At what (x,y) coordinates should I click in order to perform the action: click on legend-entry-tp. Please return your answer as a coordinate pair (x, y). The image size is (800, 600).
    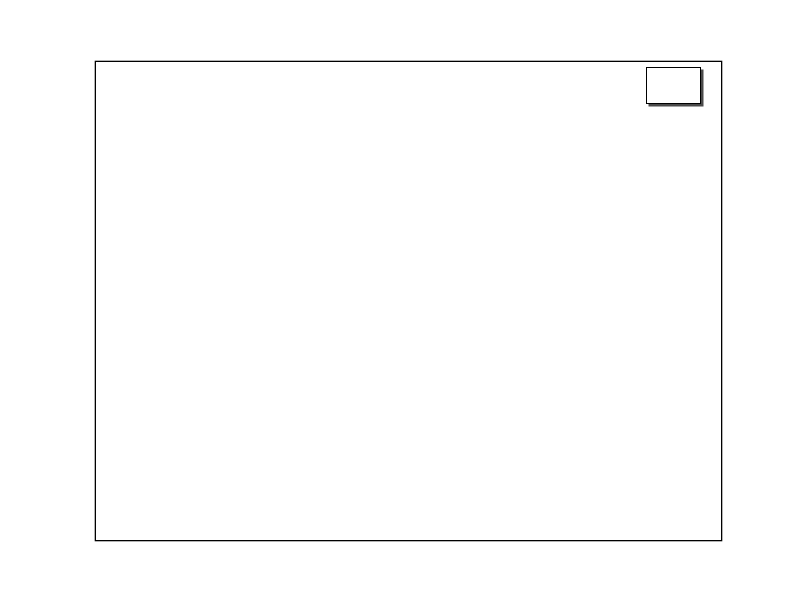
    Looking at the image, I should click on (673, 77).